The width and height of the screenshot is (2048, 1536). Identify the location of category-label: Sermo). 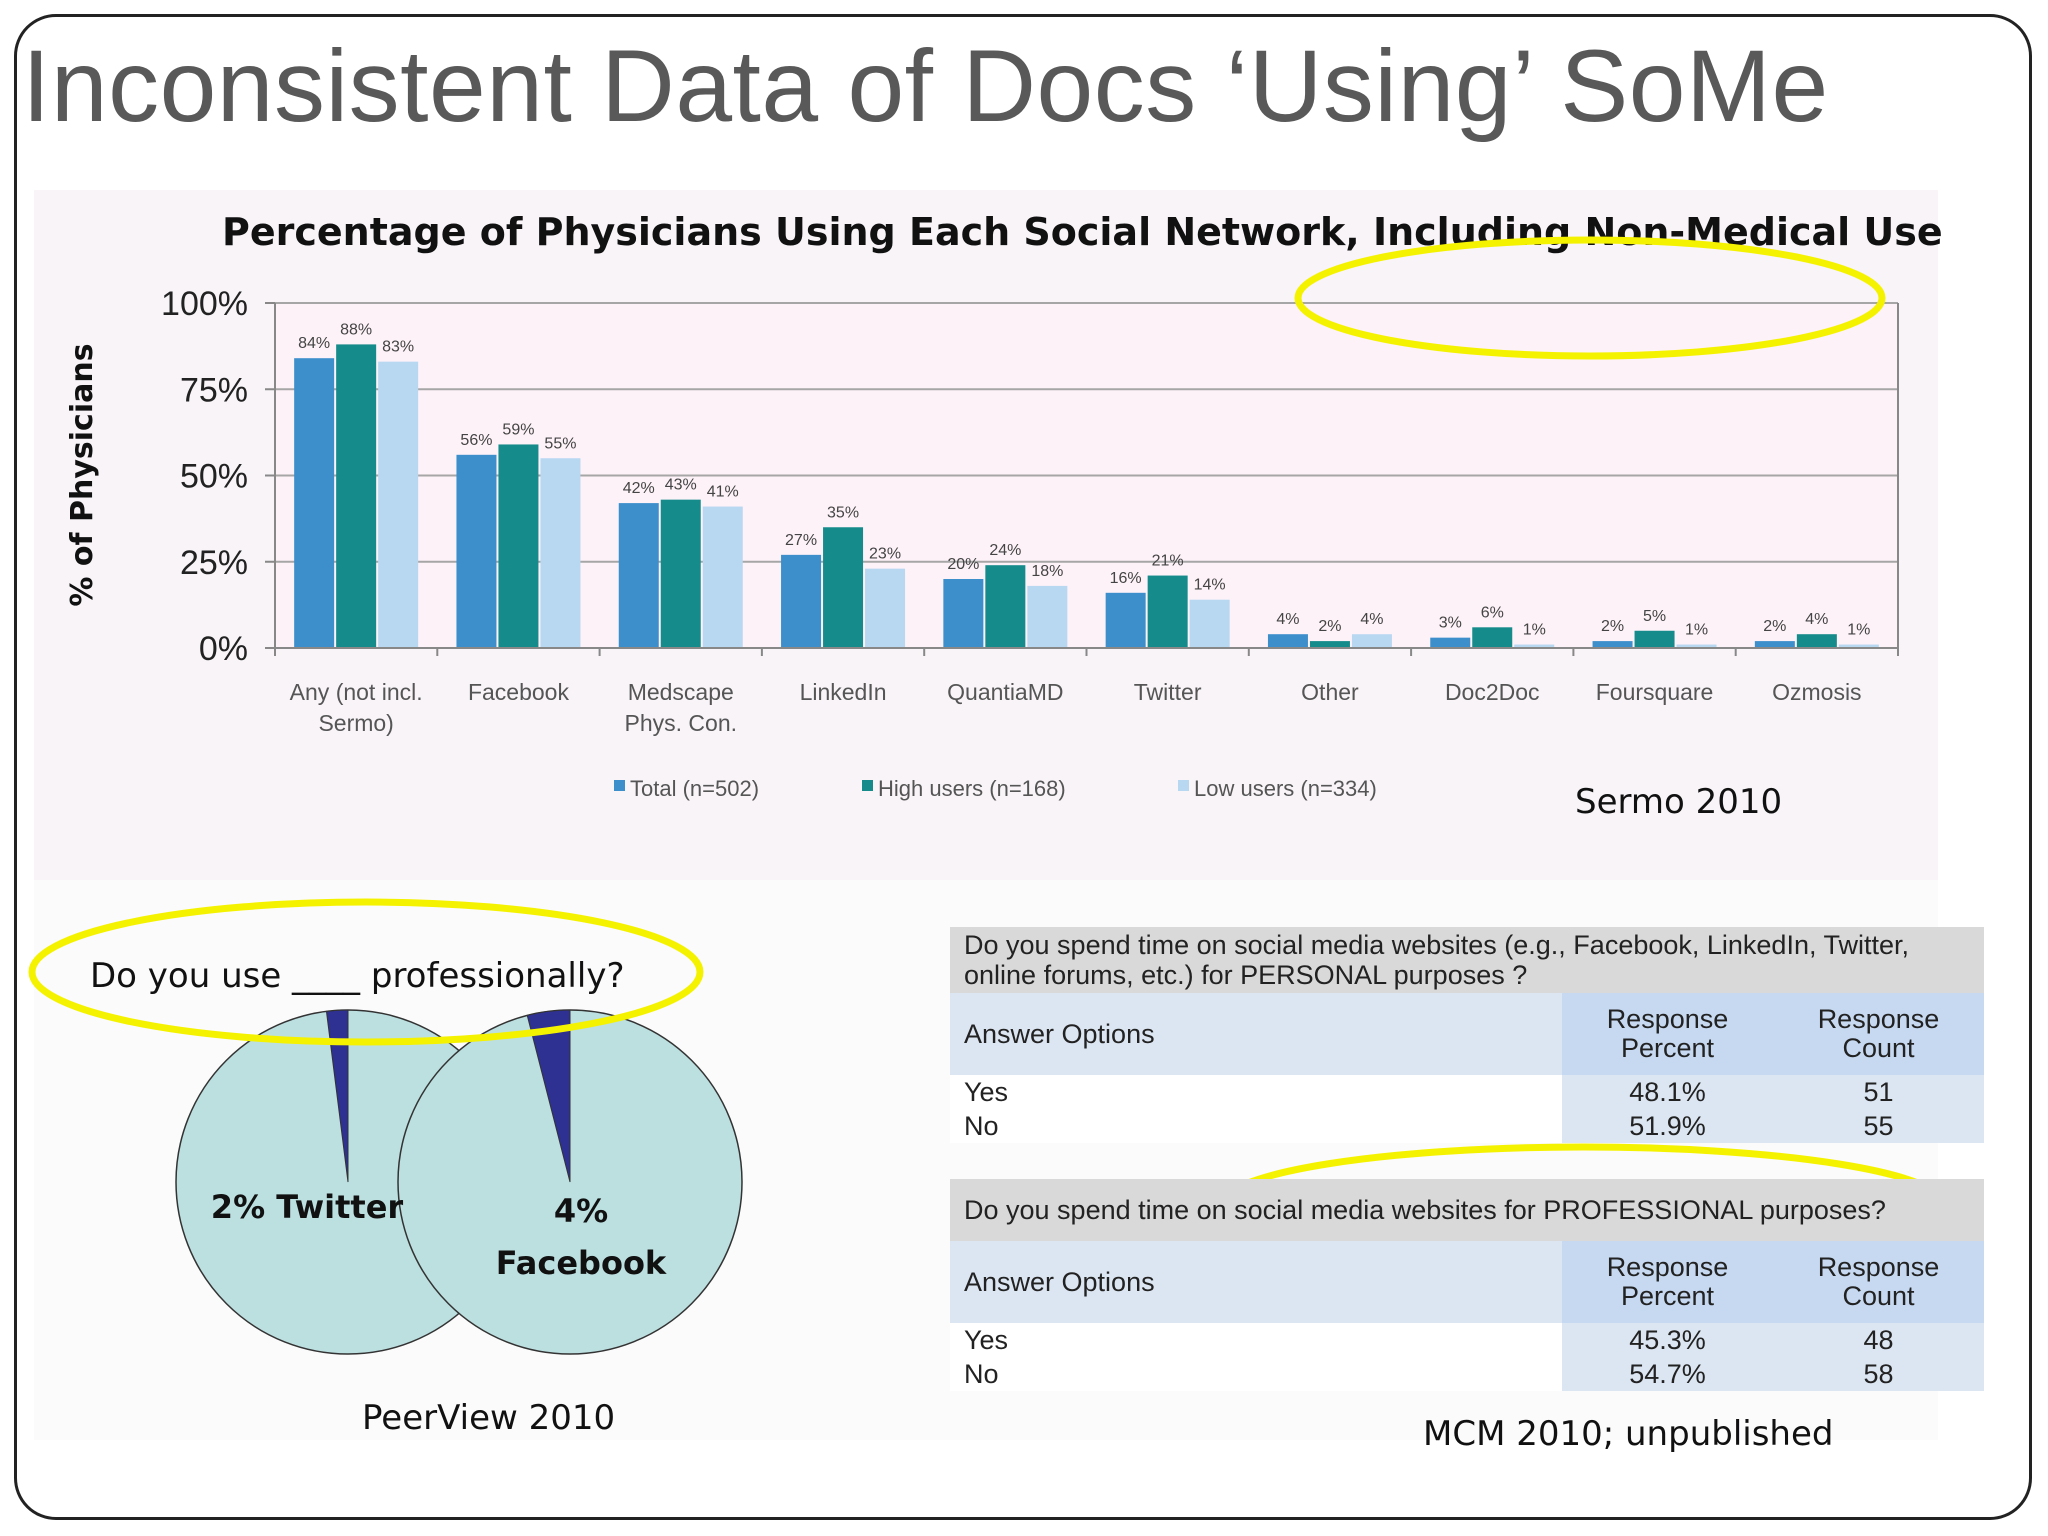
(355, 723).